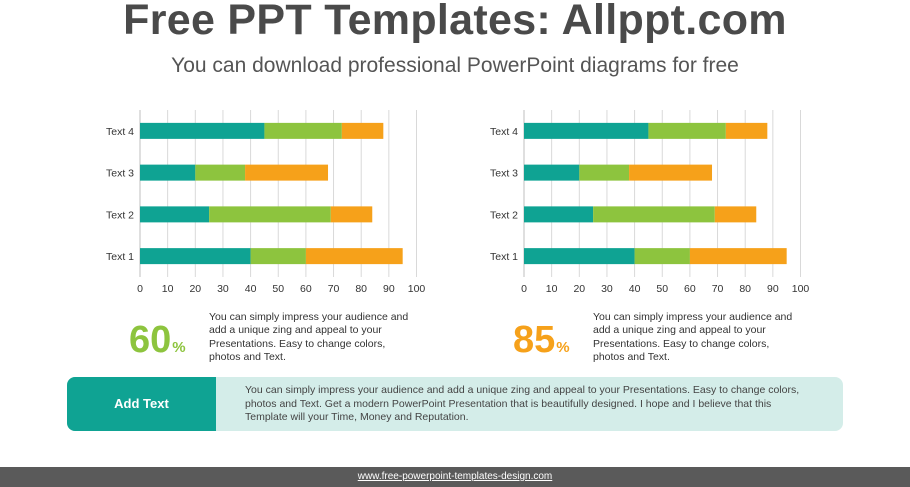 The height and width of the screenshot is (487, 910). I want to click on add-text-button: Add Text, so click(141, 404).